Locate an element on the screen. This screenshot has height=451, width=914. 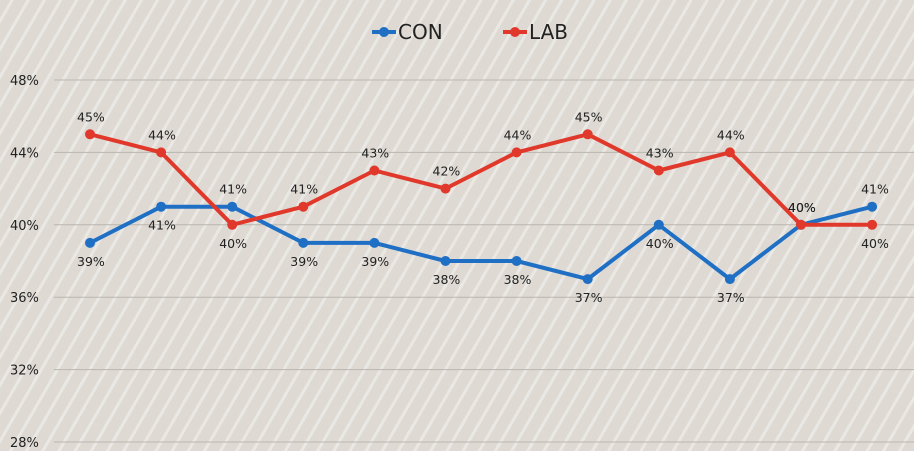
con-legend-label: CON is located at coordinates (420, 32).